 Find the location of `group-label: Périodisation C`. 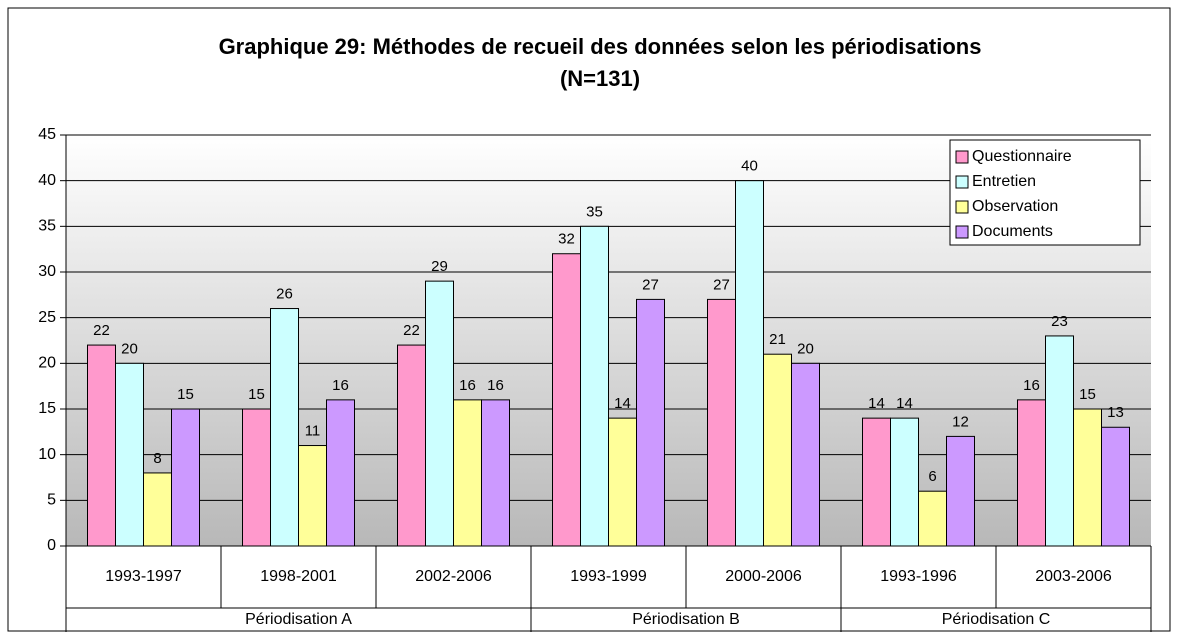

group-label: Périodisation C is located at coordinates (996, 619).